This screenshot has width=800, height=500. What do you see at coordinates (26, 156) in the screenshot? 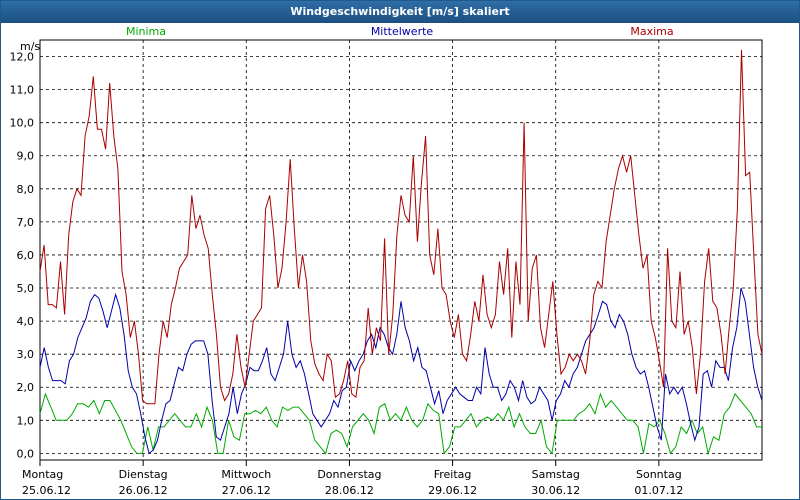
I see `y-tick-label: 9,0` at bounding box center [26, 156].